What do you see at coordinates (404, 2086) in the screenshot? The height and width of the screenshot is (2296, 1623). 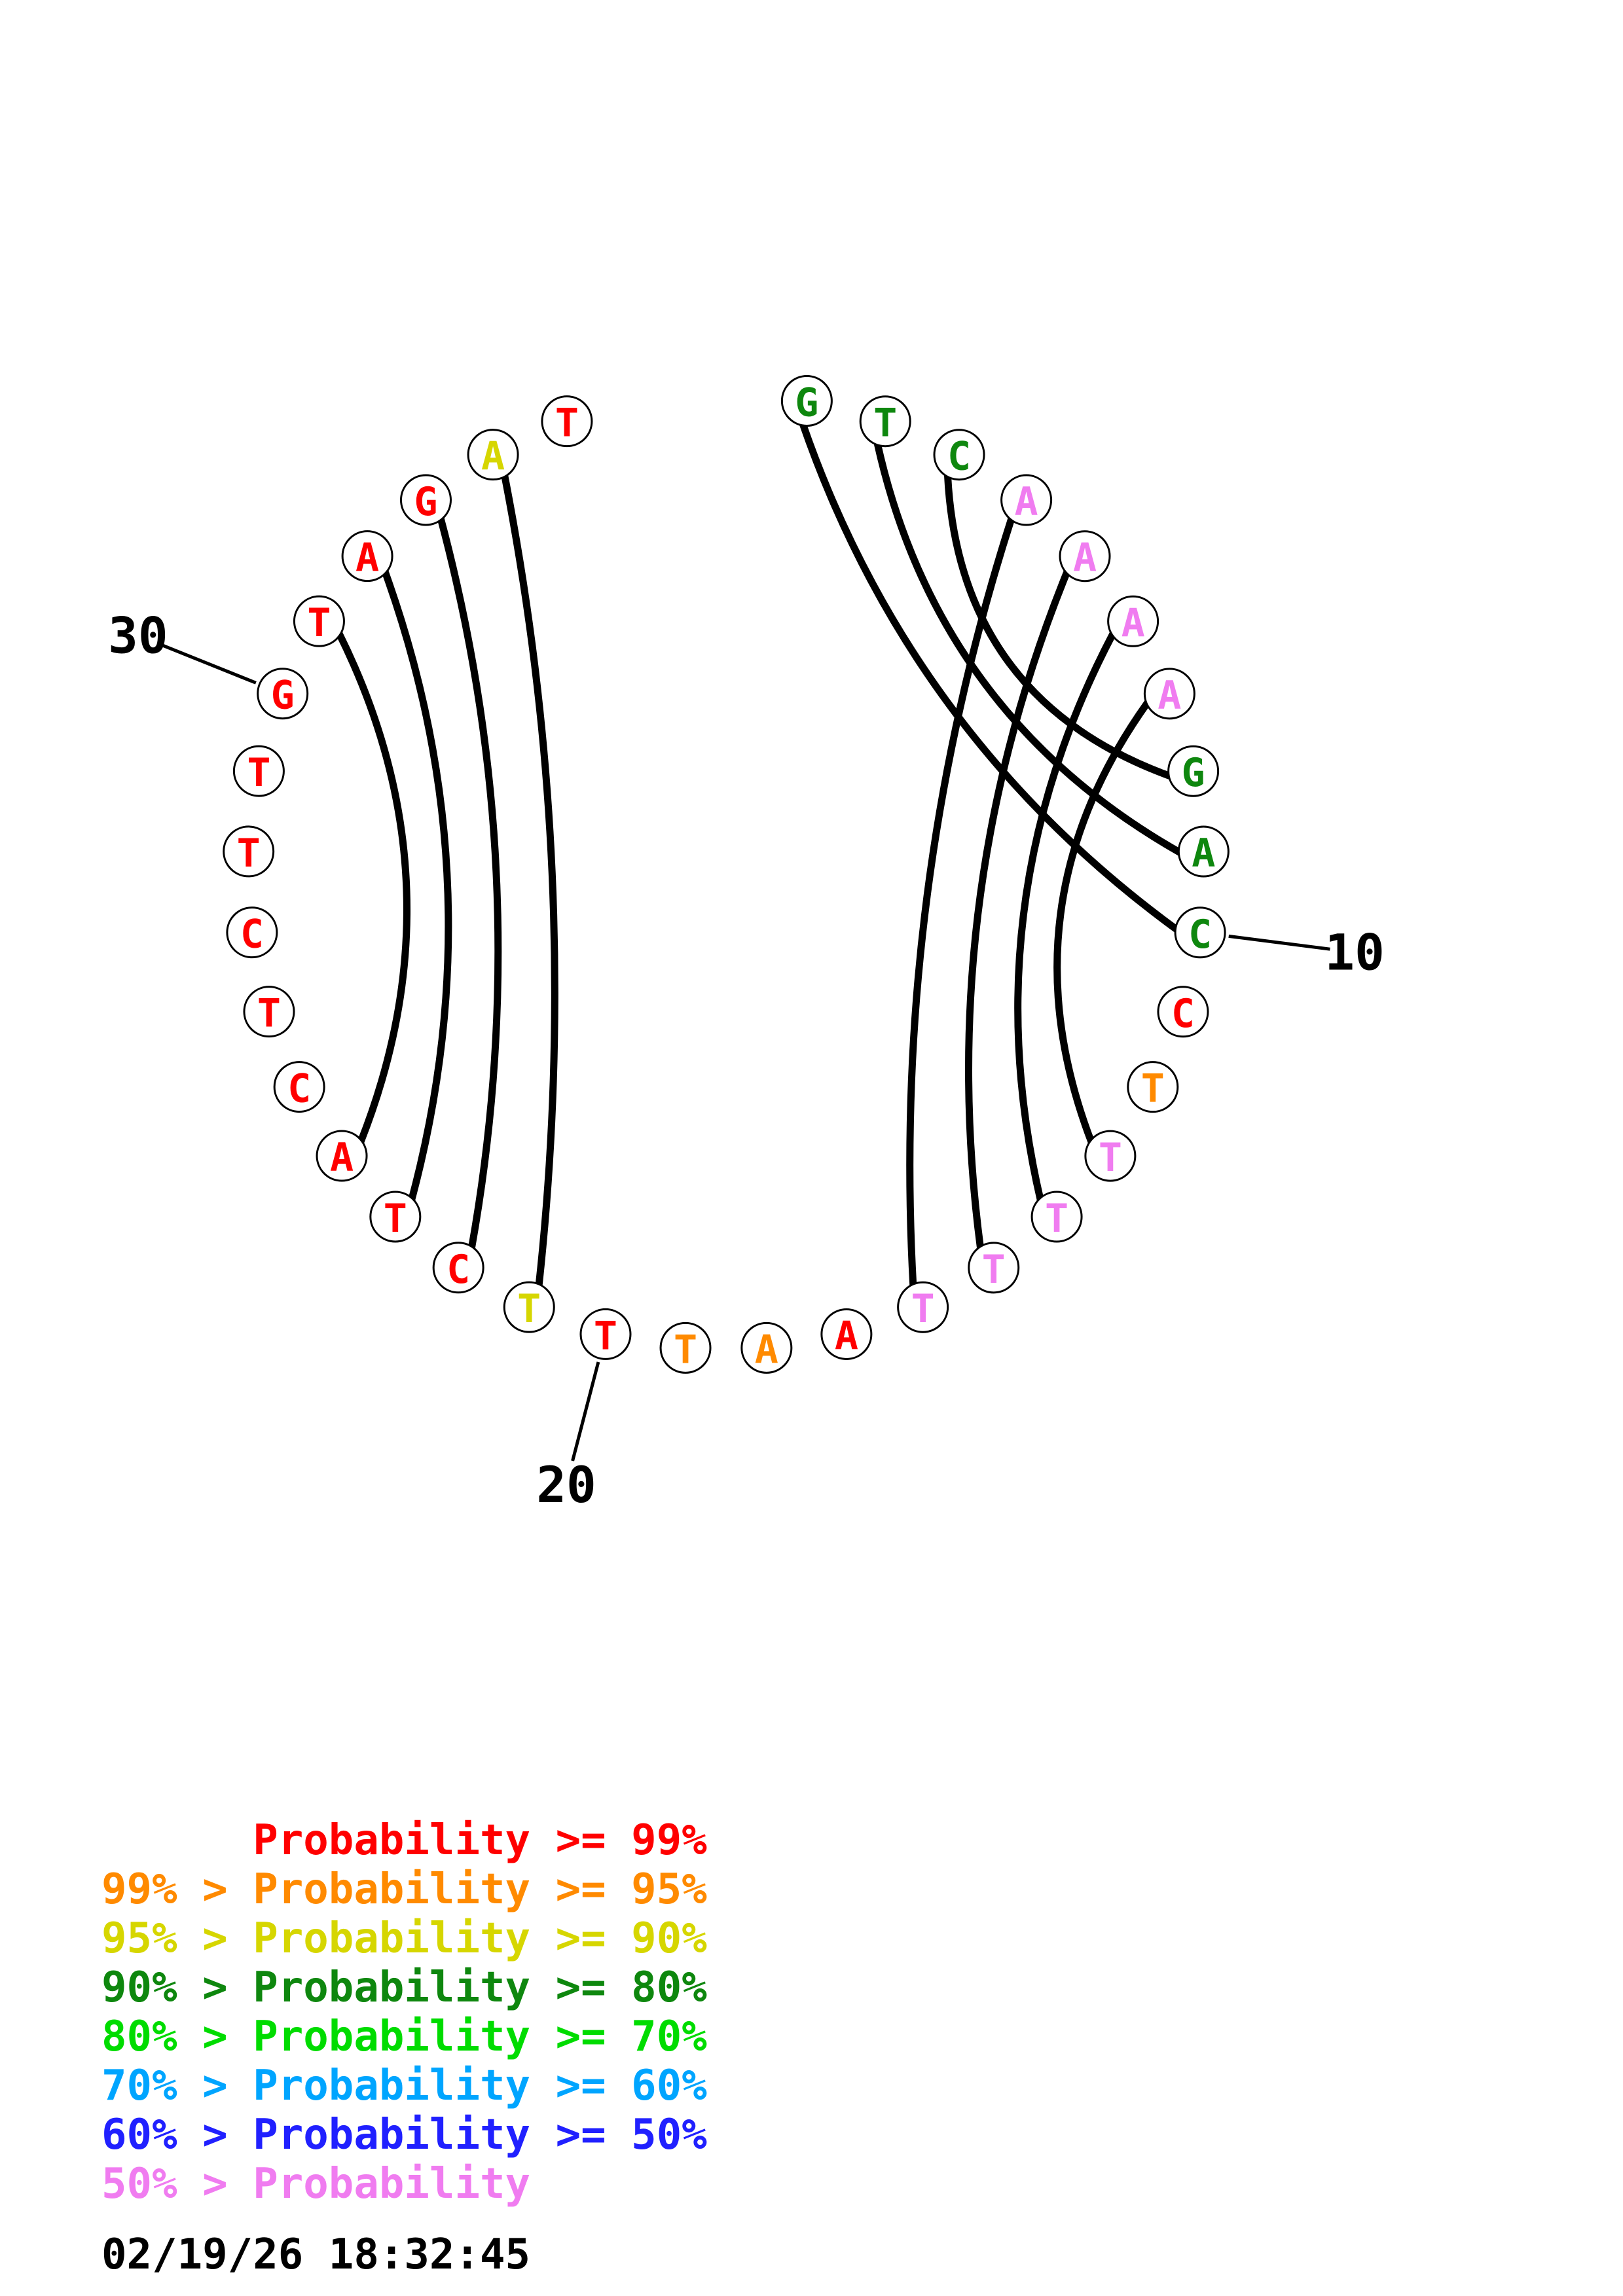 I see `legend-line-5: 70% > Probability >= 60%` at bounding box center [404, 2086].